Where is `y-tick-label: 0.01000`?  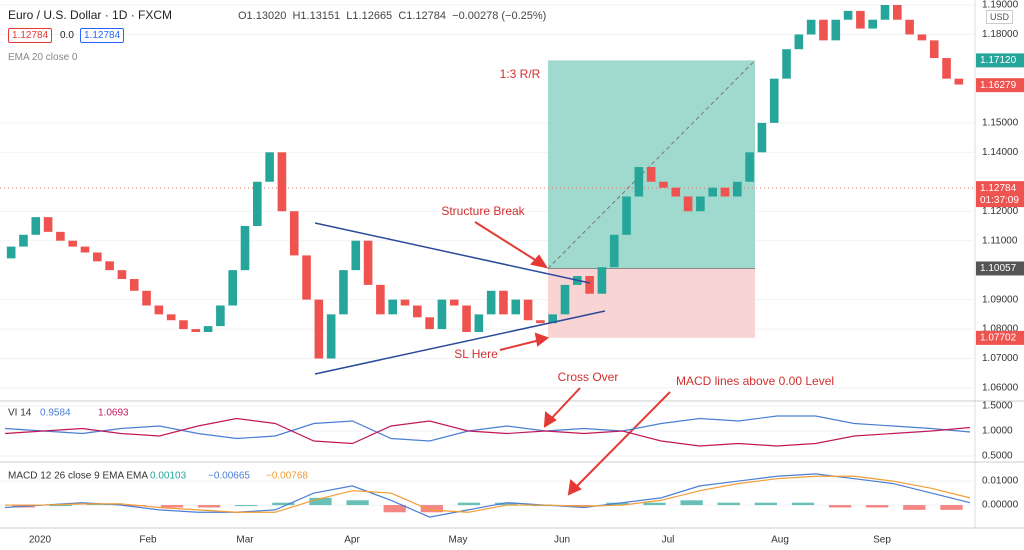
y-tick-label: 0.01000 is located at coordinates (1000, 481).